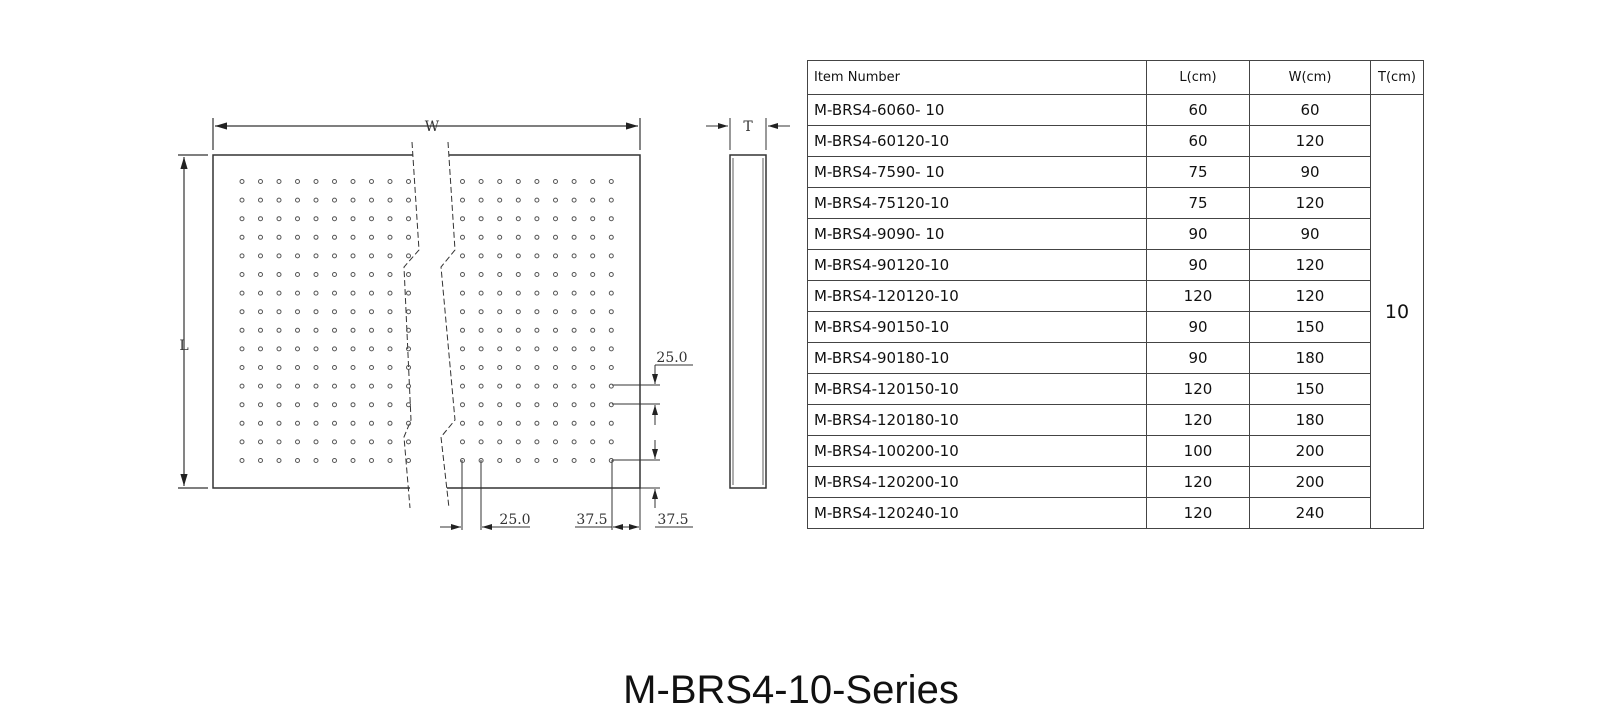  What do you see at coordinates (1198, 172) in the screenshot?
I see `length-cell: 75` at bounding box center [1198, 172].